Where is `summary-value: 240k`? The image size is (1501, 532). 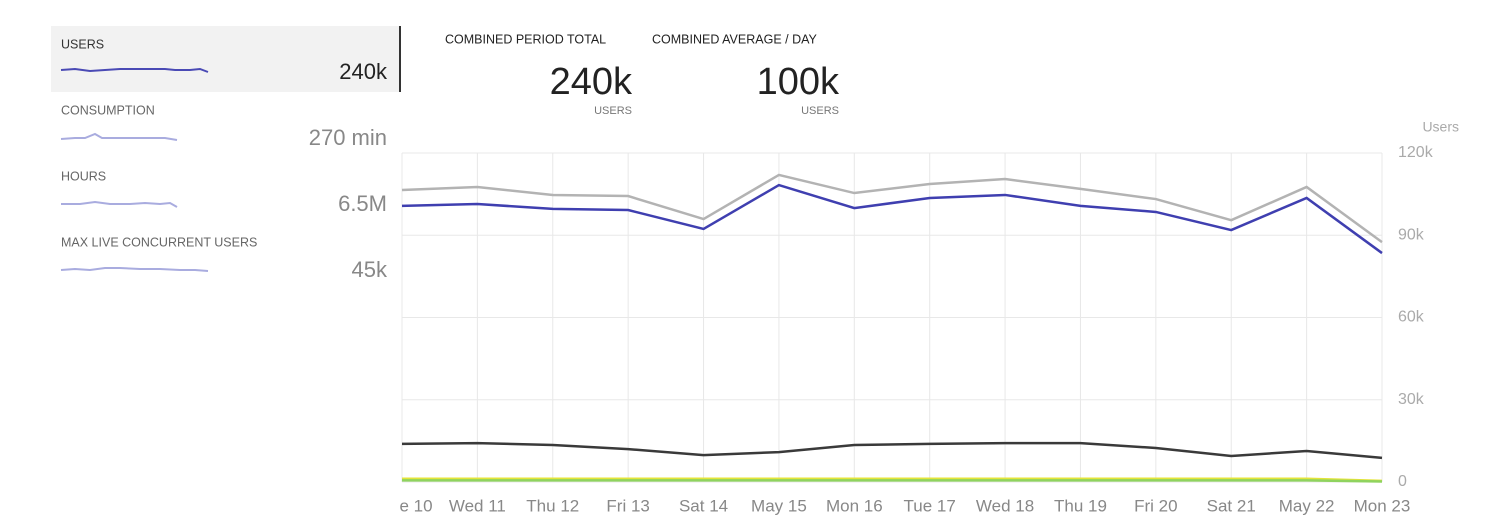 summary-value: 240k is located at coordinates (591, 82).